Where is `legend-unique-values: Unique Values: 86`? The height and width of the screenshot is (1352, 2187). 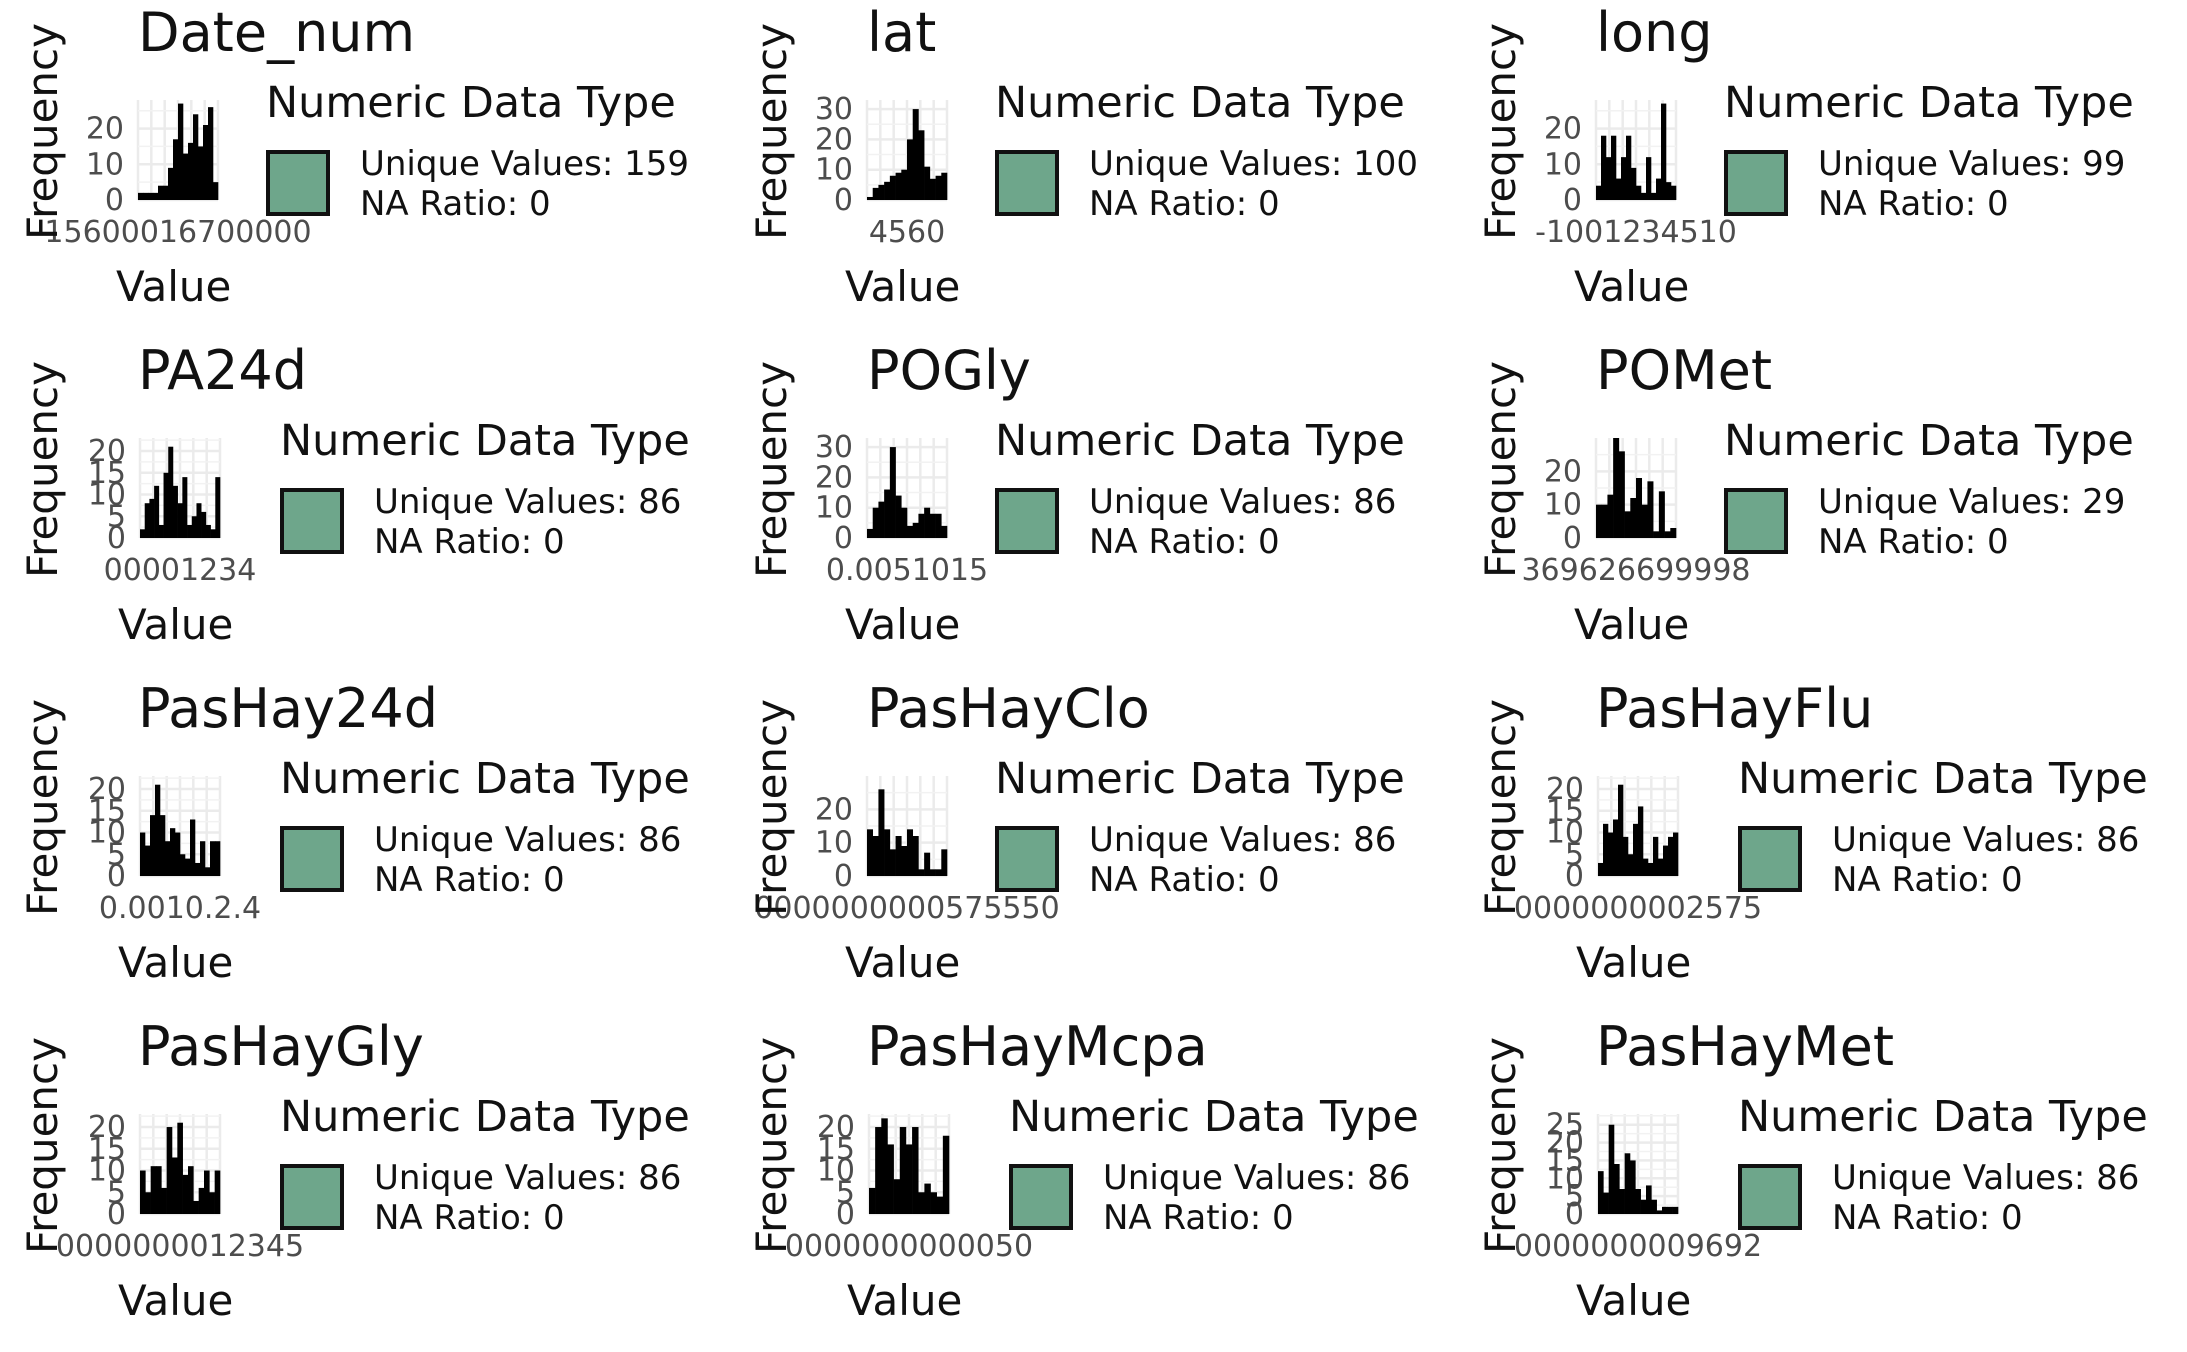 legend-unique-values: Unique Values: 86 is located at coordinates (1257, 1178).